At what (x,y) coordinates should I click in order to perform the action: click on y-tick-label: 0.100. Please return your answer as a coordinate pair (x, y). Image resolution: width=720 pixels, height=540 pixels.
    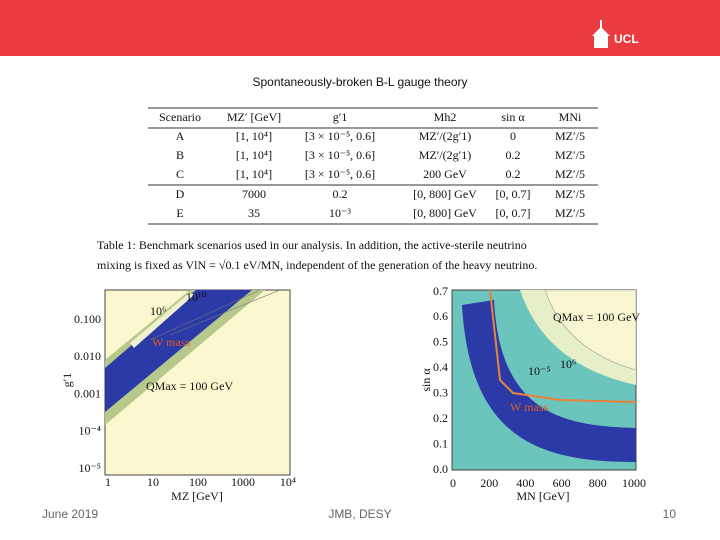
    Looking at the image, I should click on (87, 319).